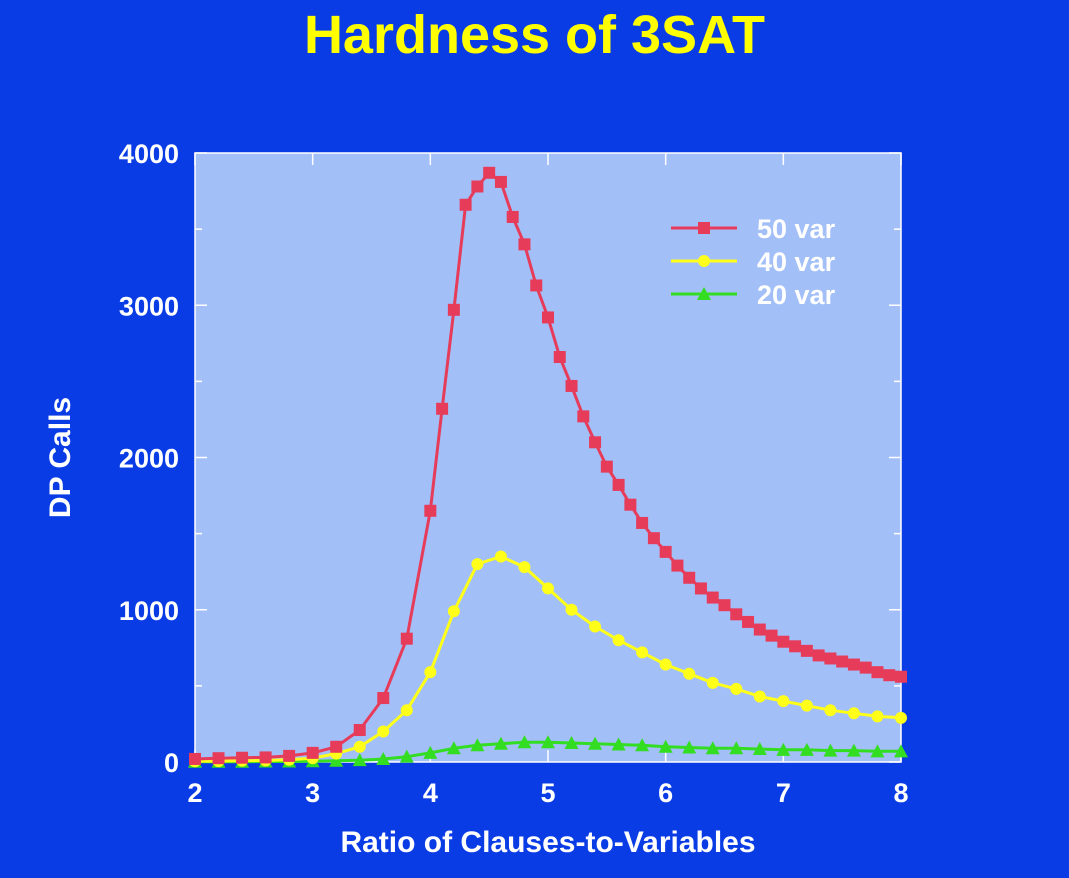 This screenshot has width=1069, height=878. What do you see at coordinates (796, 262) in the screenshot?
I see `legend-label: 40 var` at bounding box center [796, 262].